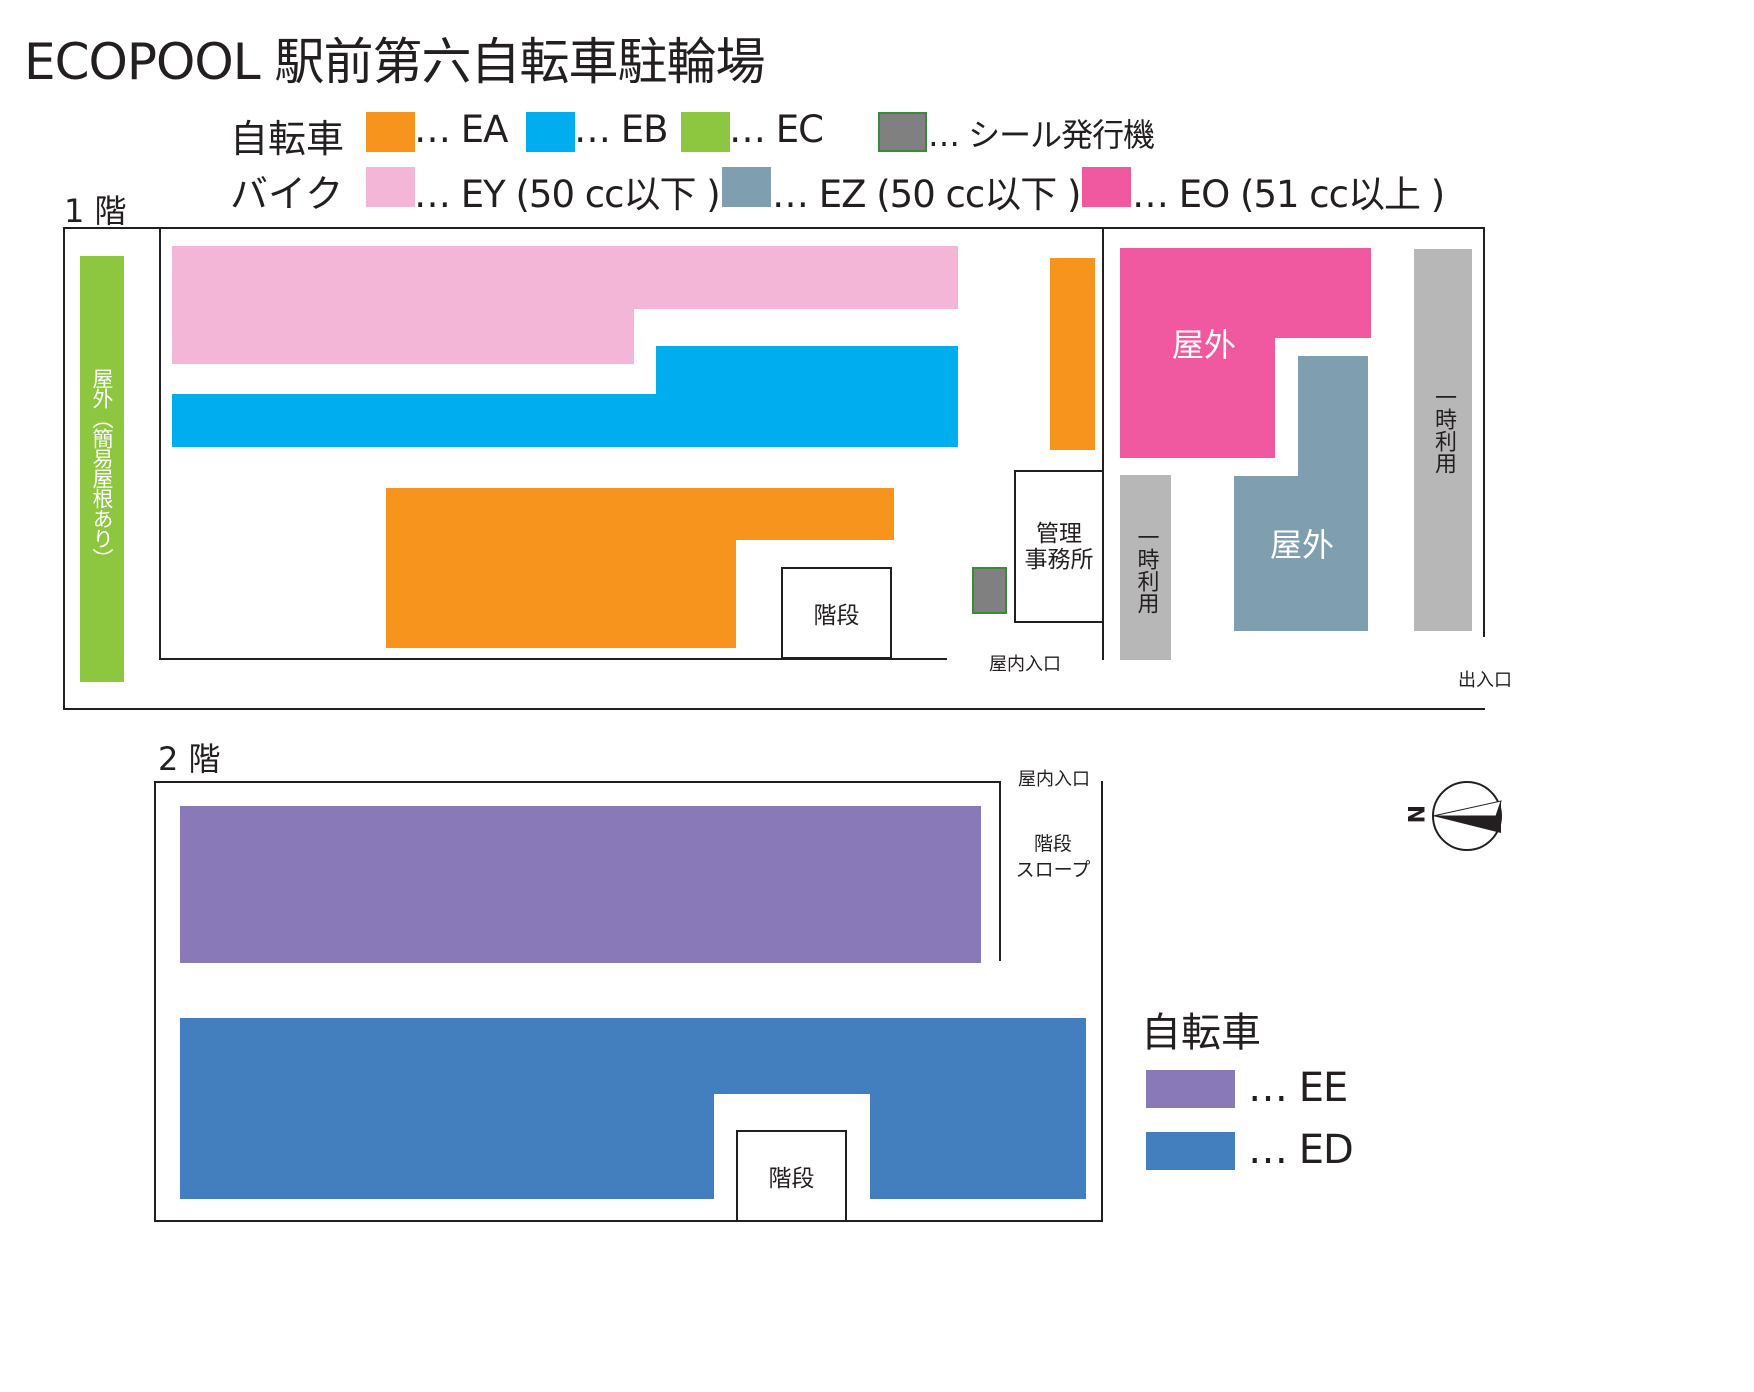 This screenshot has height=1392, width=1754. What do you see at coordinates (791, 1176) in the screenshot?
I see `floor2-stairs: 階段` at bounding box center [791, 1176].